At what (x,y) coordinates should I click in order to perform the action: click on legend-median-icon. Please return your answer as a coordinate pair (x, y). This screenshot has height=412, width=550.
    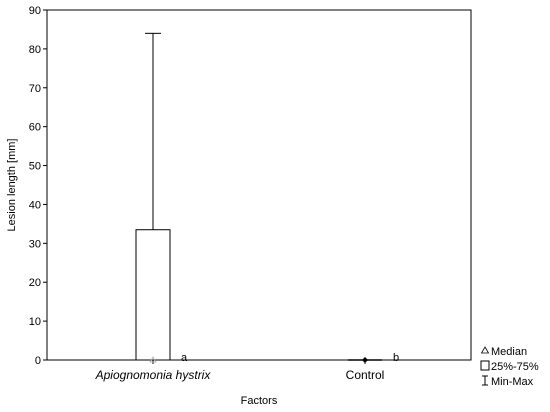
    Looking at the image, I should click on (485, 350).